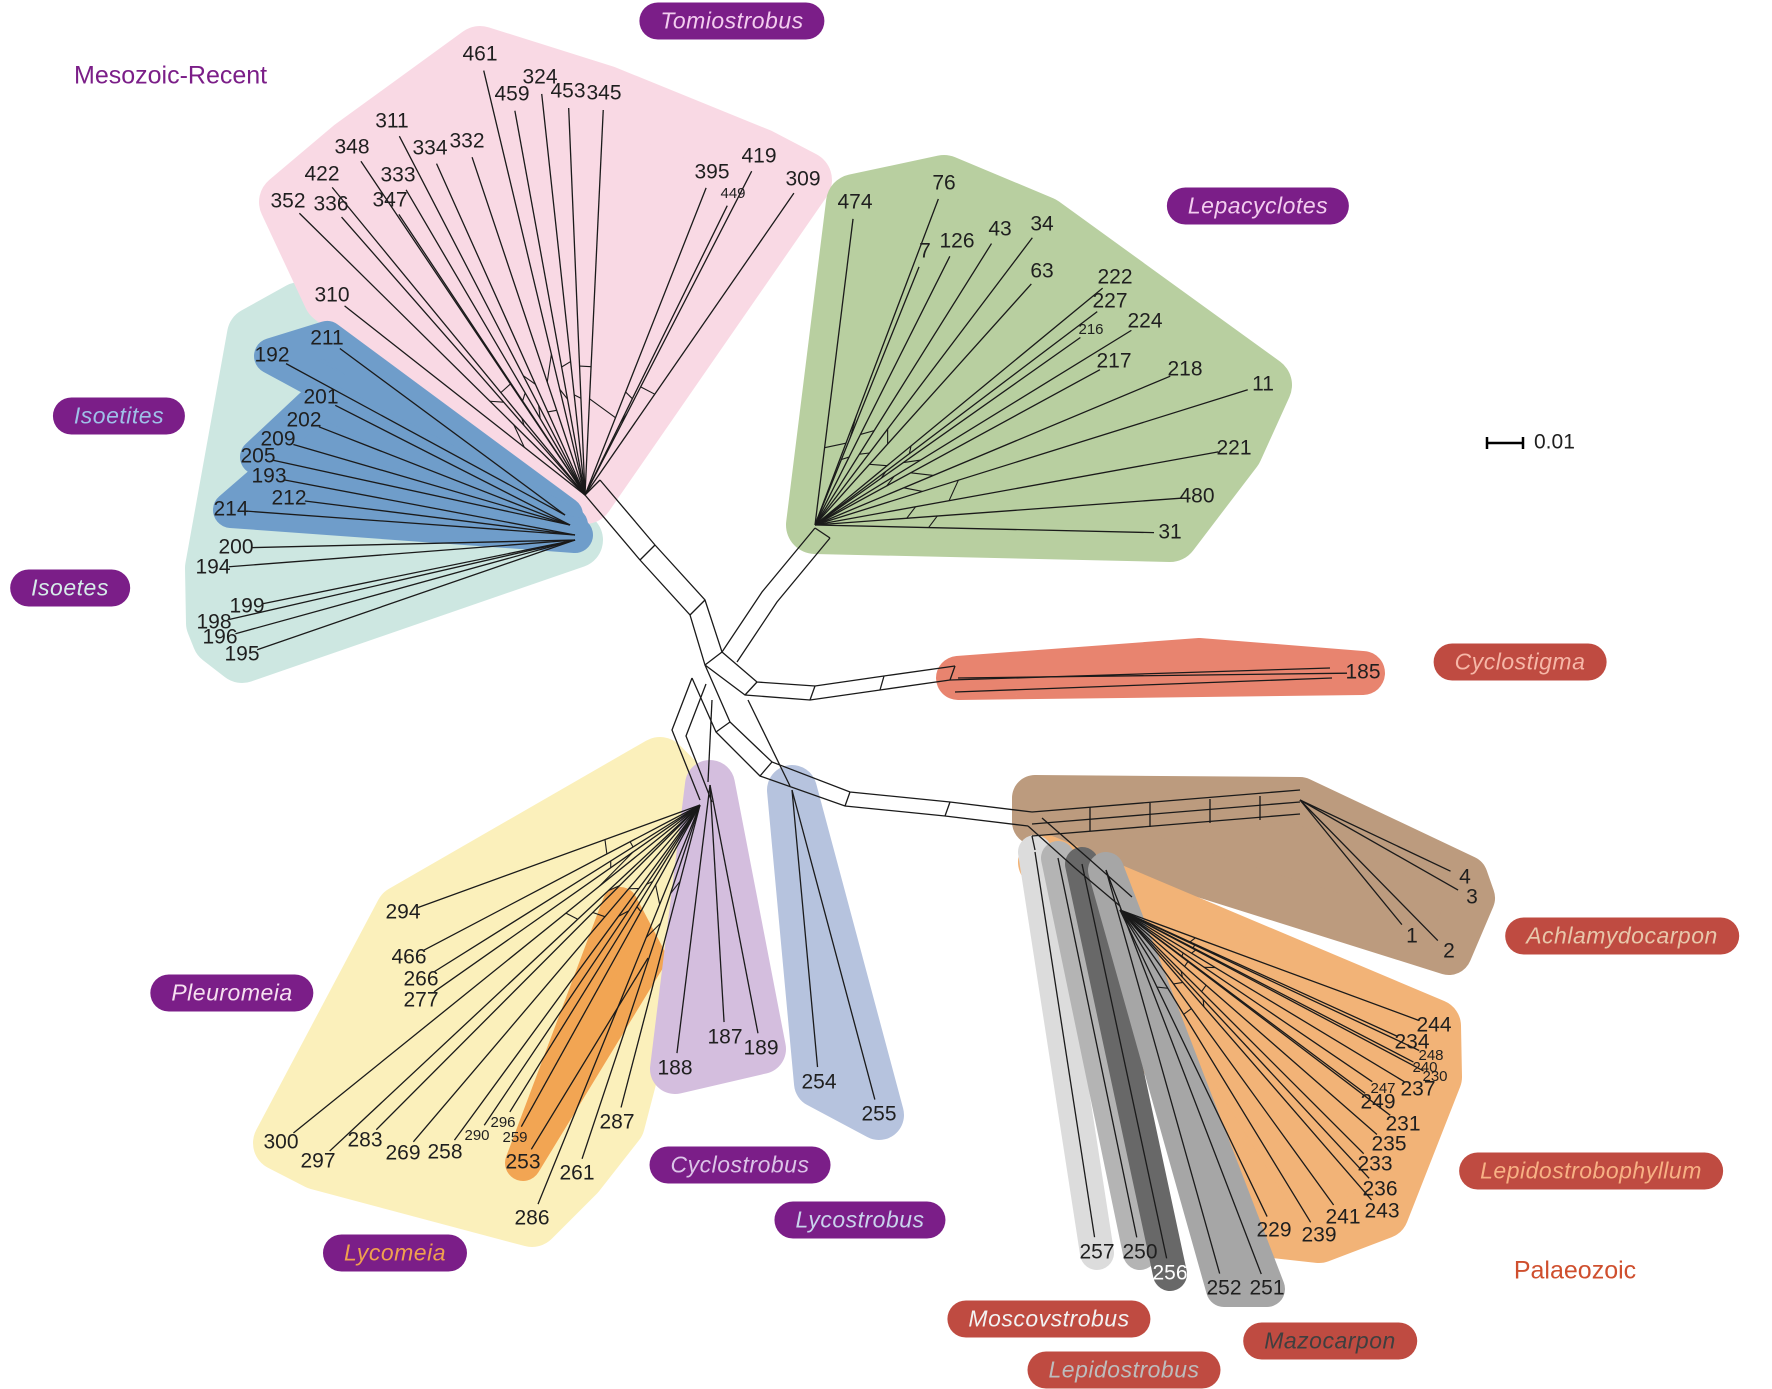 This screenshot has width=1772, height=1389. I want to click on taxon-label: 234, so click(1411, 1042).